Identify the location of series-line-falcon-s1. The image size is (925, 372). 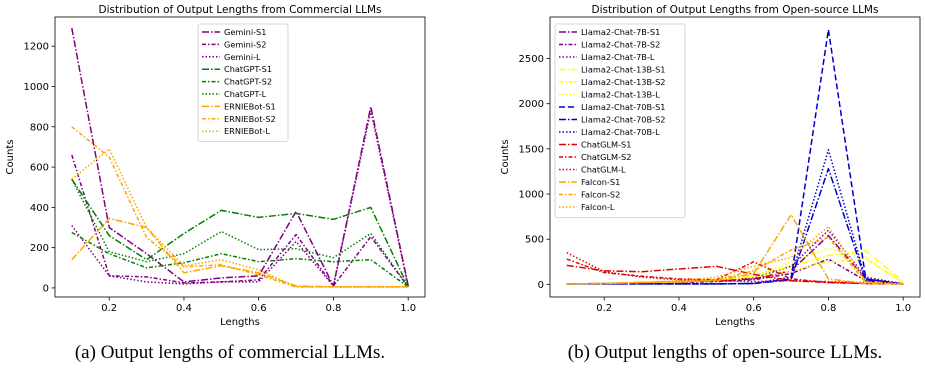
(735, 249).